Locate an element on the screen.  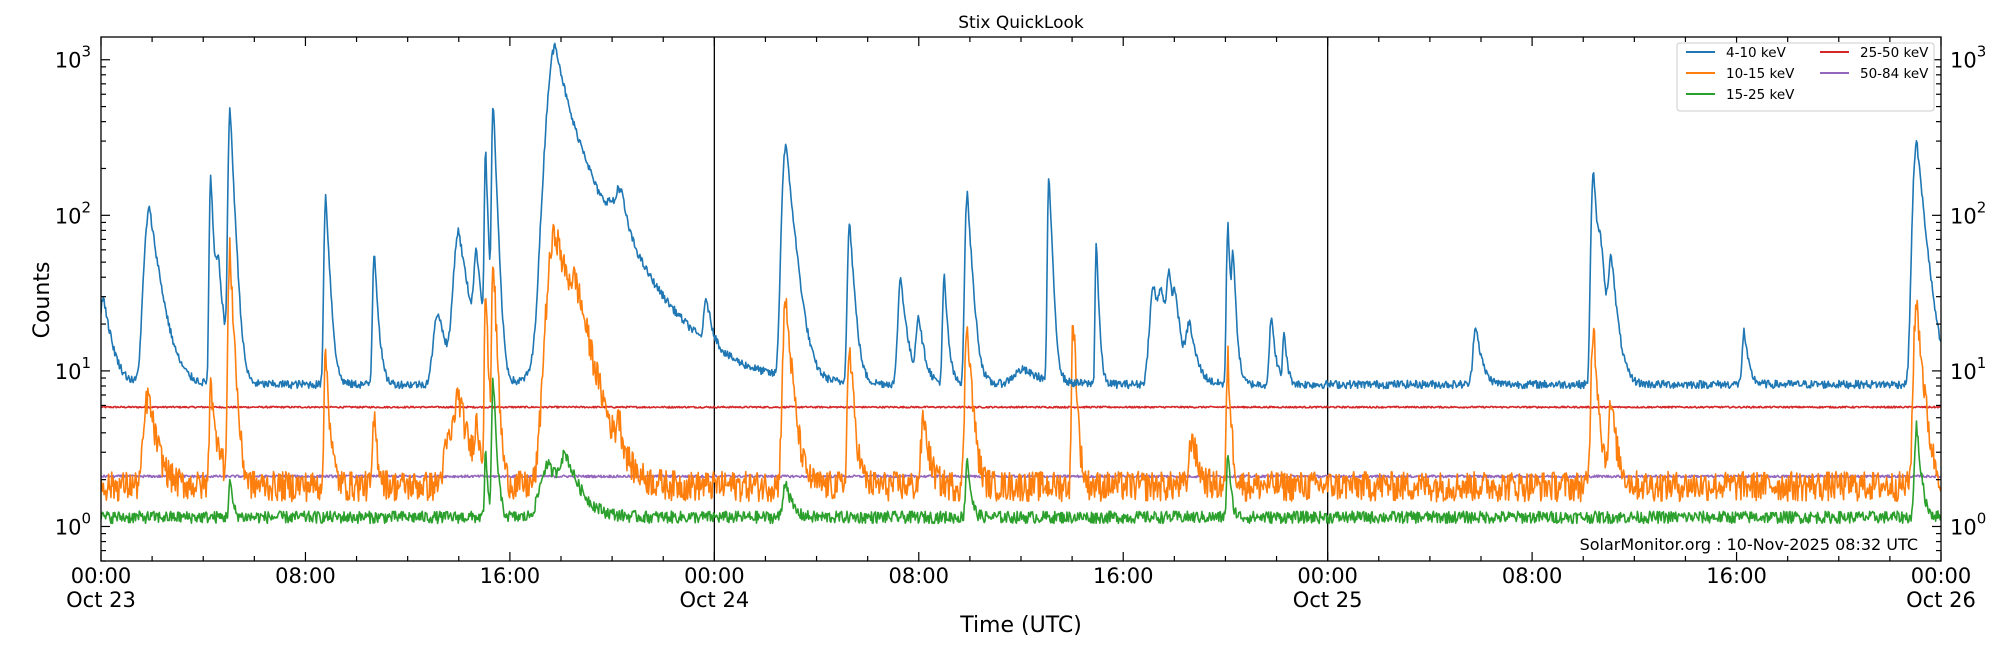
legend-item: 25-50 keV is located at coordinates (1874, 53).